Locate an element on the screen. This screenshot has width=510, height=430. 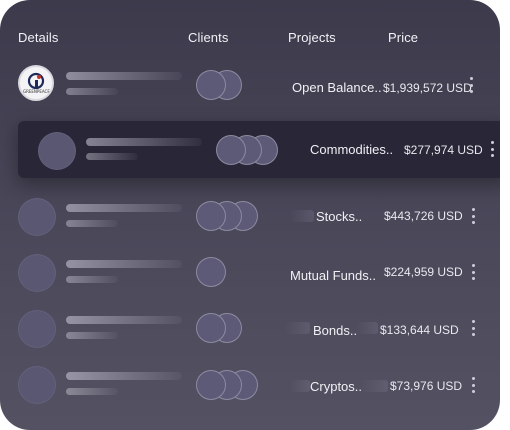
company-logo: GREENPEACE is located at coordinates (36, 83).